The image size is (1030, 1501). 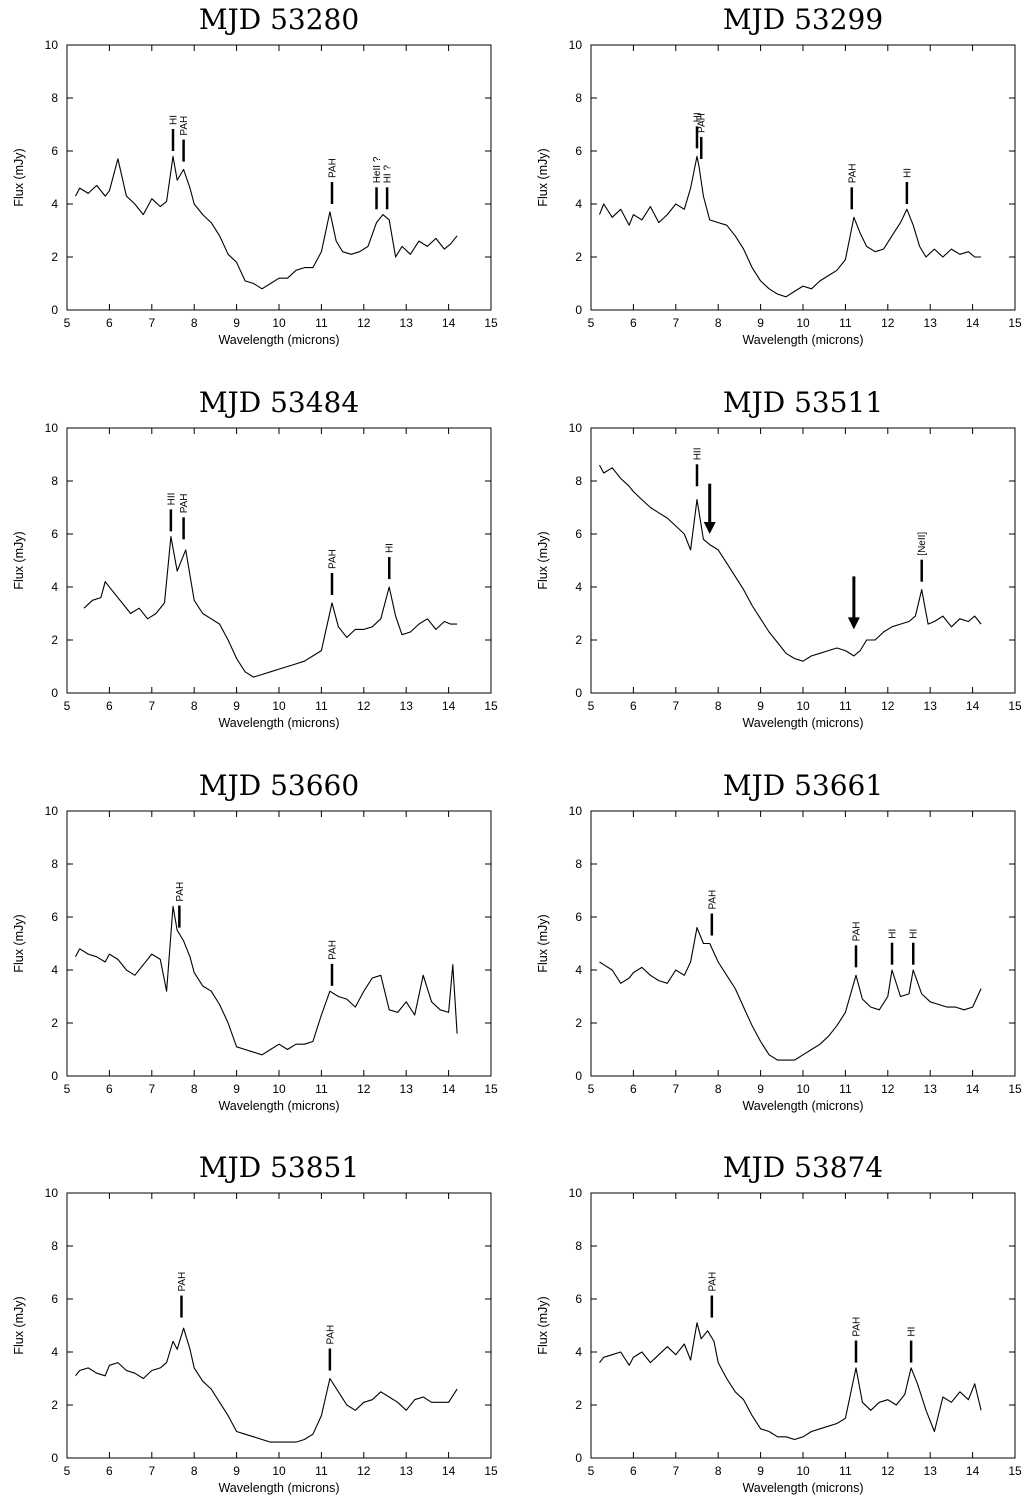 I want to click on panel-title: MJD 53851, so click(x=279, y=1167).